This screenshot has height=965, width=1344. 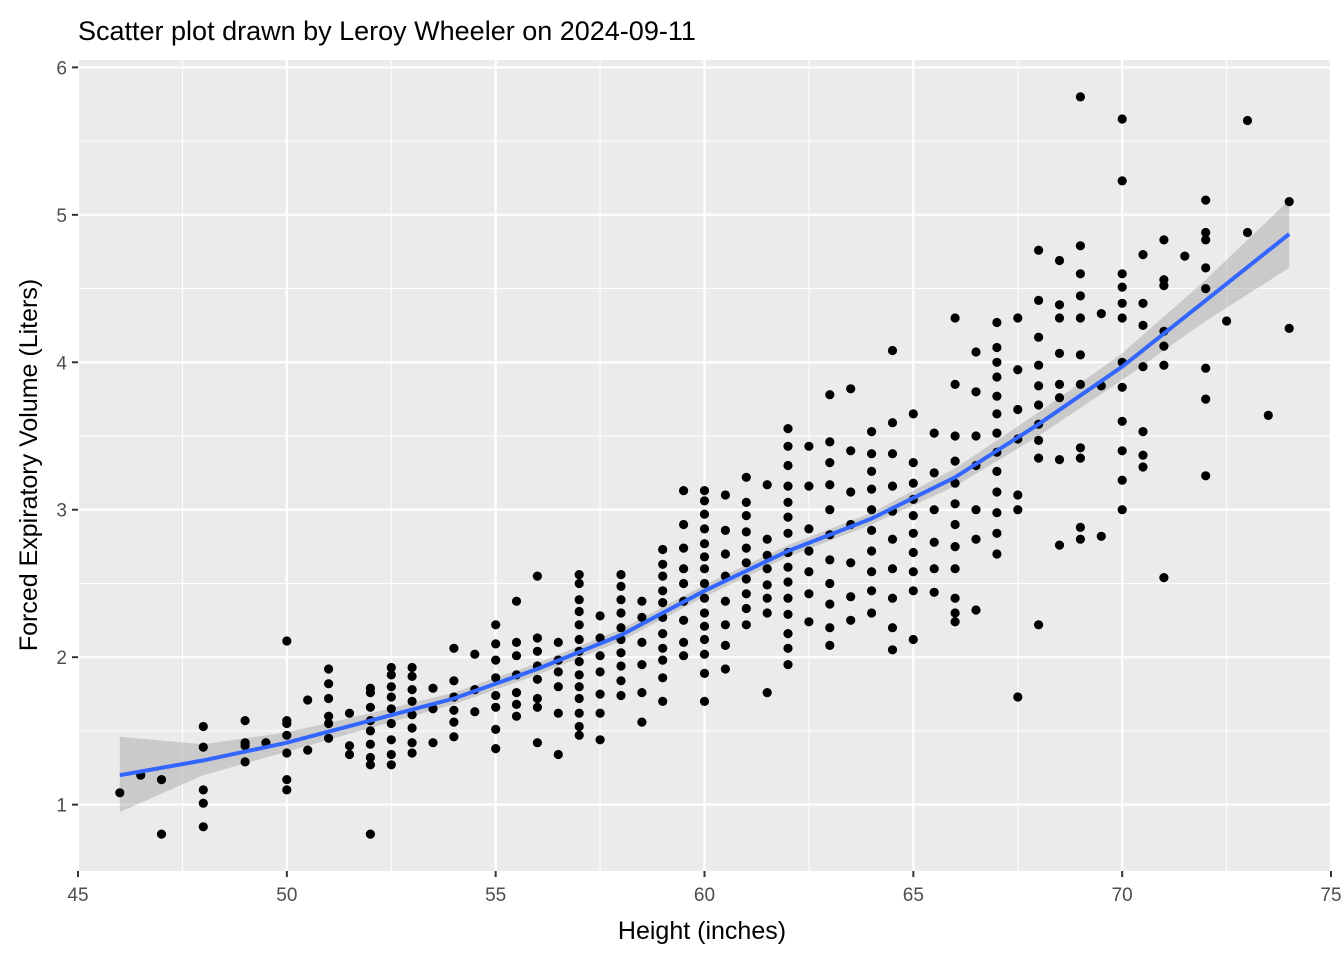 What do you see at coordinates (77, 895) in the screenshot?
I see `x-tick-label: 45` at bounding box center [77, 895].